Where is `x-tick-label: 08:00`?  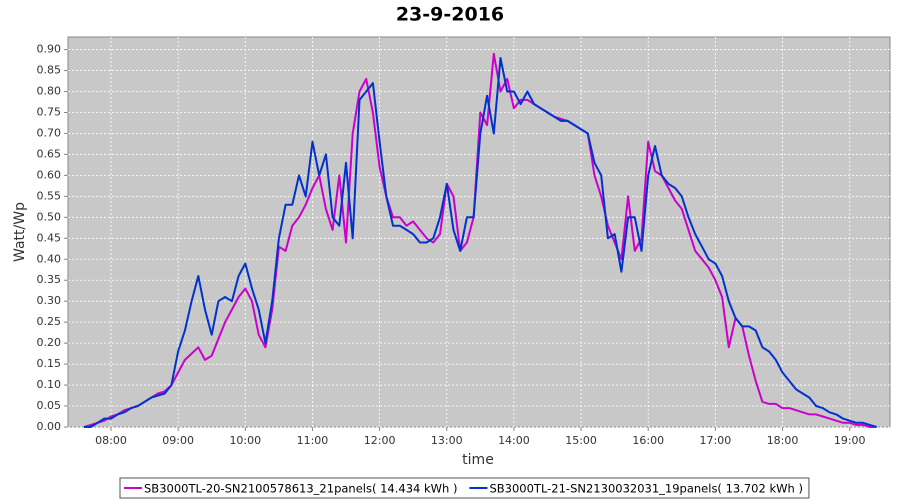 x-tick-label: 08:00 is located at coordinates (111, 440).